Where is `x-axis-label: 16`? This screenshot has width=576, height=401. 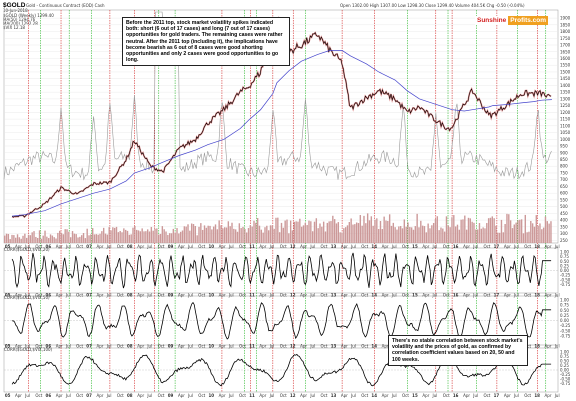
x-axis-label: 16 is located at coordinates (456, 295).